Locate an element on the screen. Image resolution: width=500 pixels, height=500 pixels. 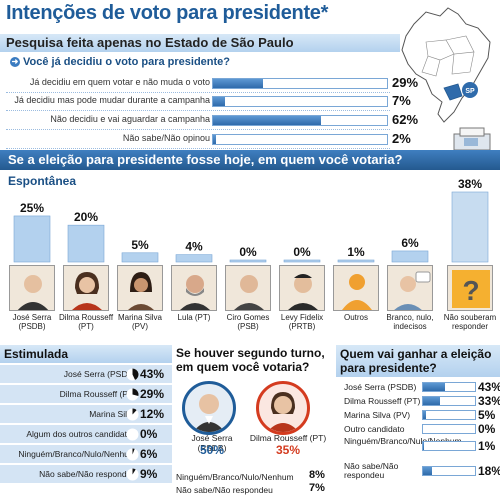
estimulada-value: 29% is located at coordinates (152, 394).